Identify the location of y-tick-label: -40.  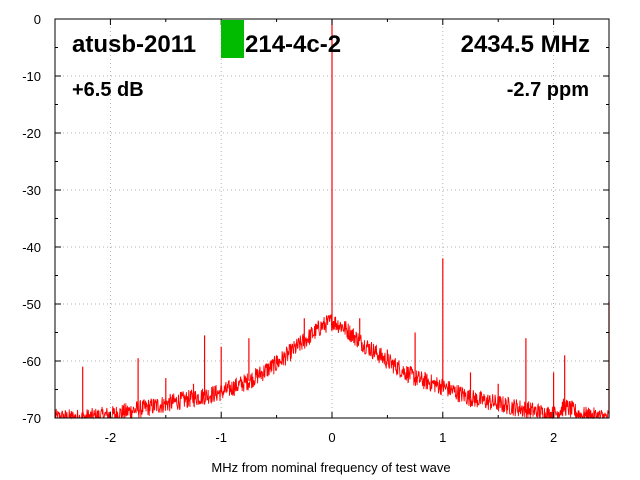
(31, 247).